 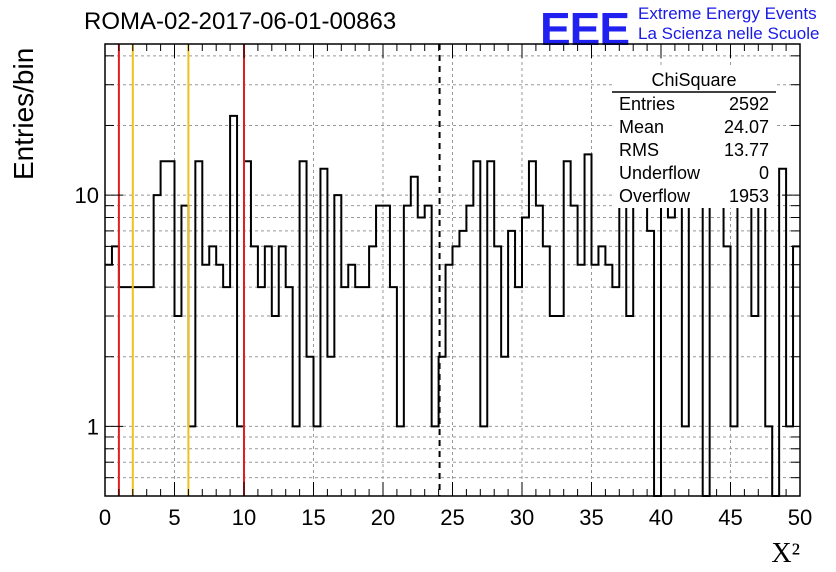 I want to click on y-tick-label: 1, so click(x=93, y=426).